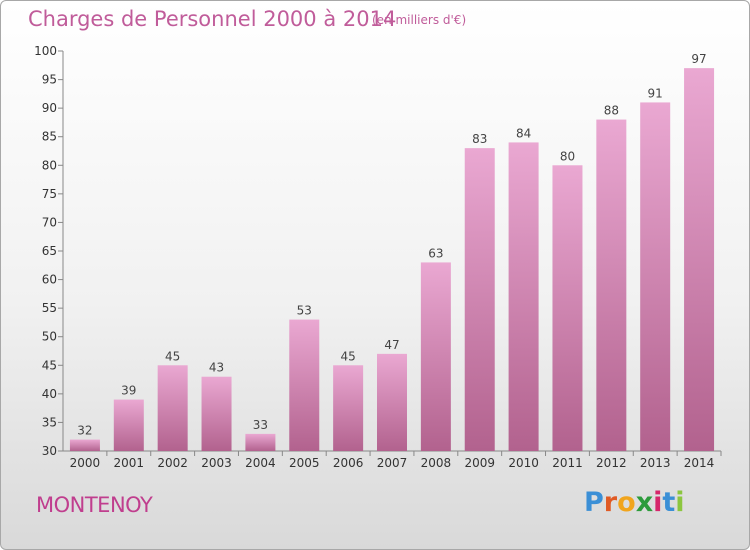 The height and width of the screenshot is (550, 750). Describe the element at coordinates (49, 280) in the screenshot. I see `y-tick-label: 60` at that location.